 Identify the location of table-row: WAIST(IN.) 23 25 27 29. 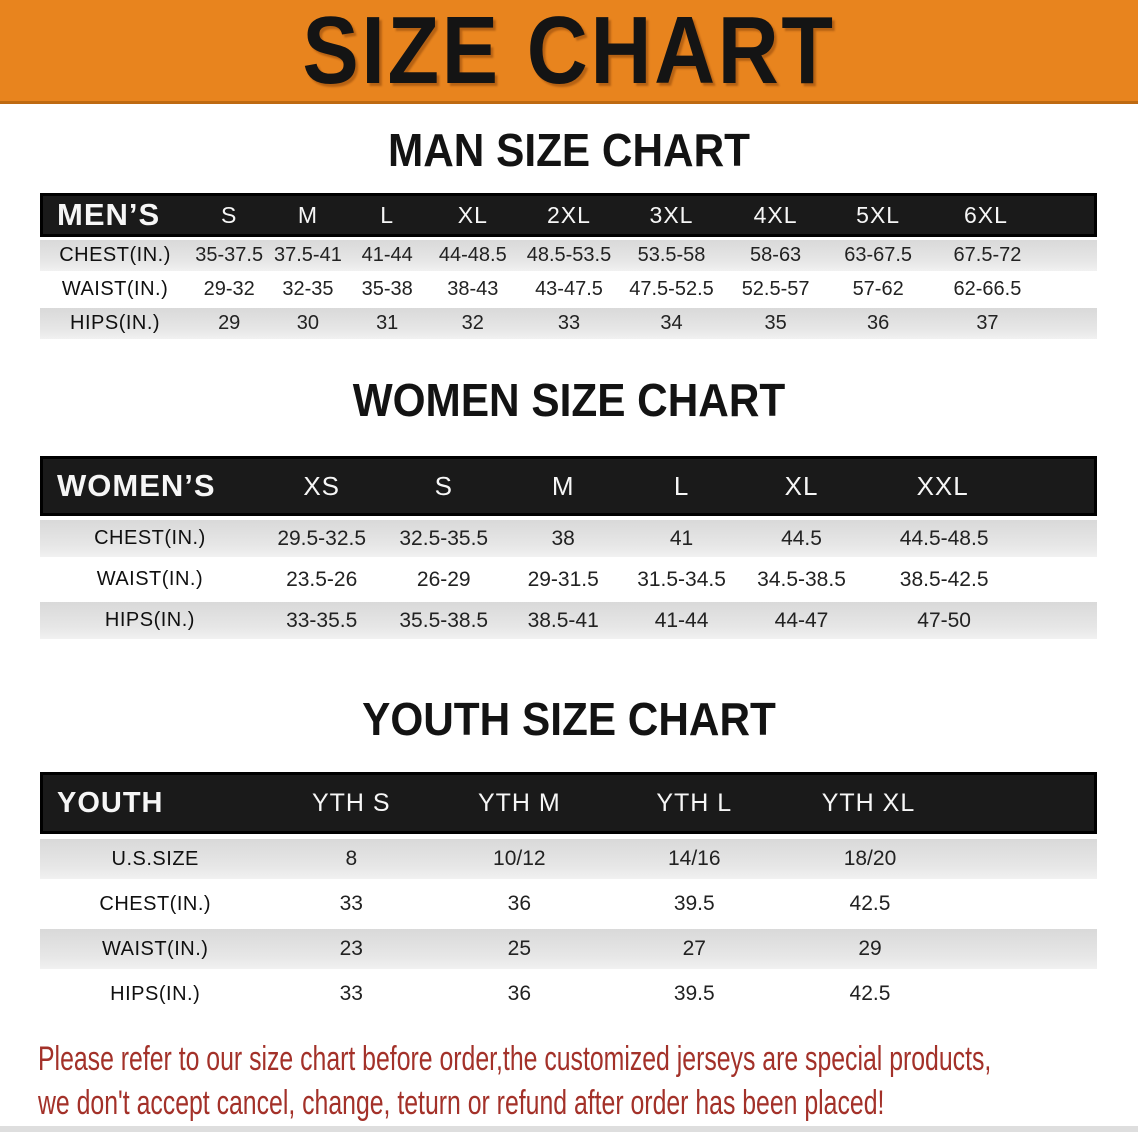
(568, 949).